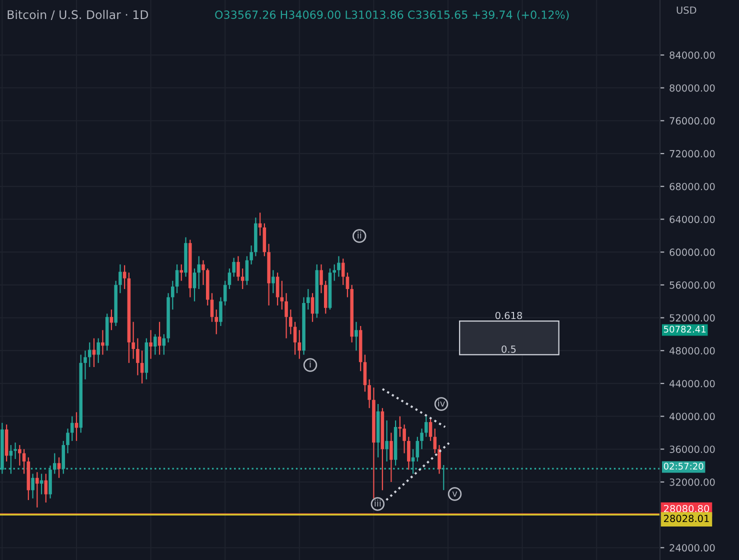 This screenshot has width=739, height=560. I want to click on y-tick-label: 40000.00, so click(692, 416).